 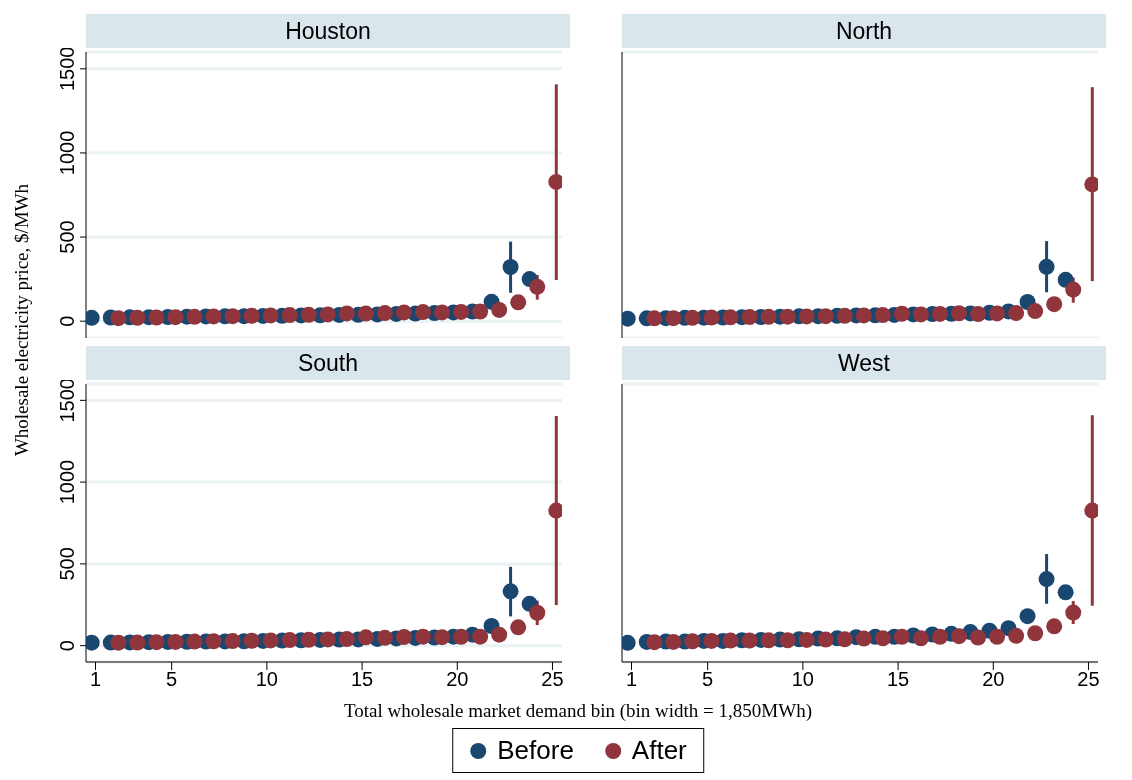 I want to click on y-axis-title: Wholesale electricity price, $/MWh, so click(x=22, y=320).